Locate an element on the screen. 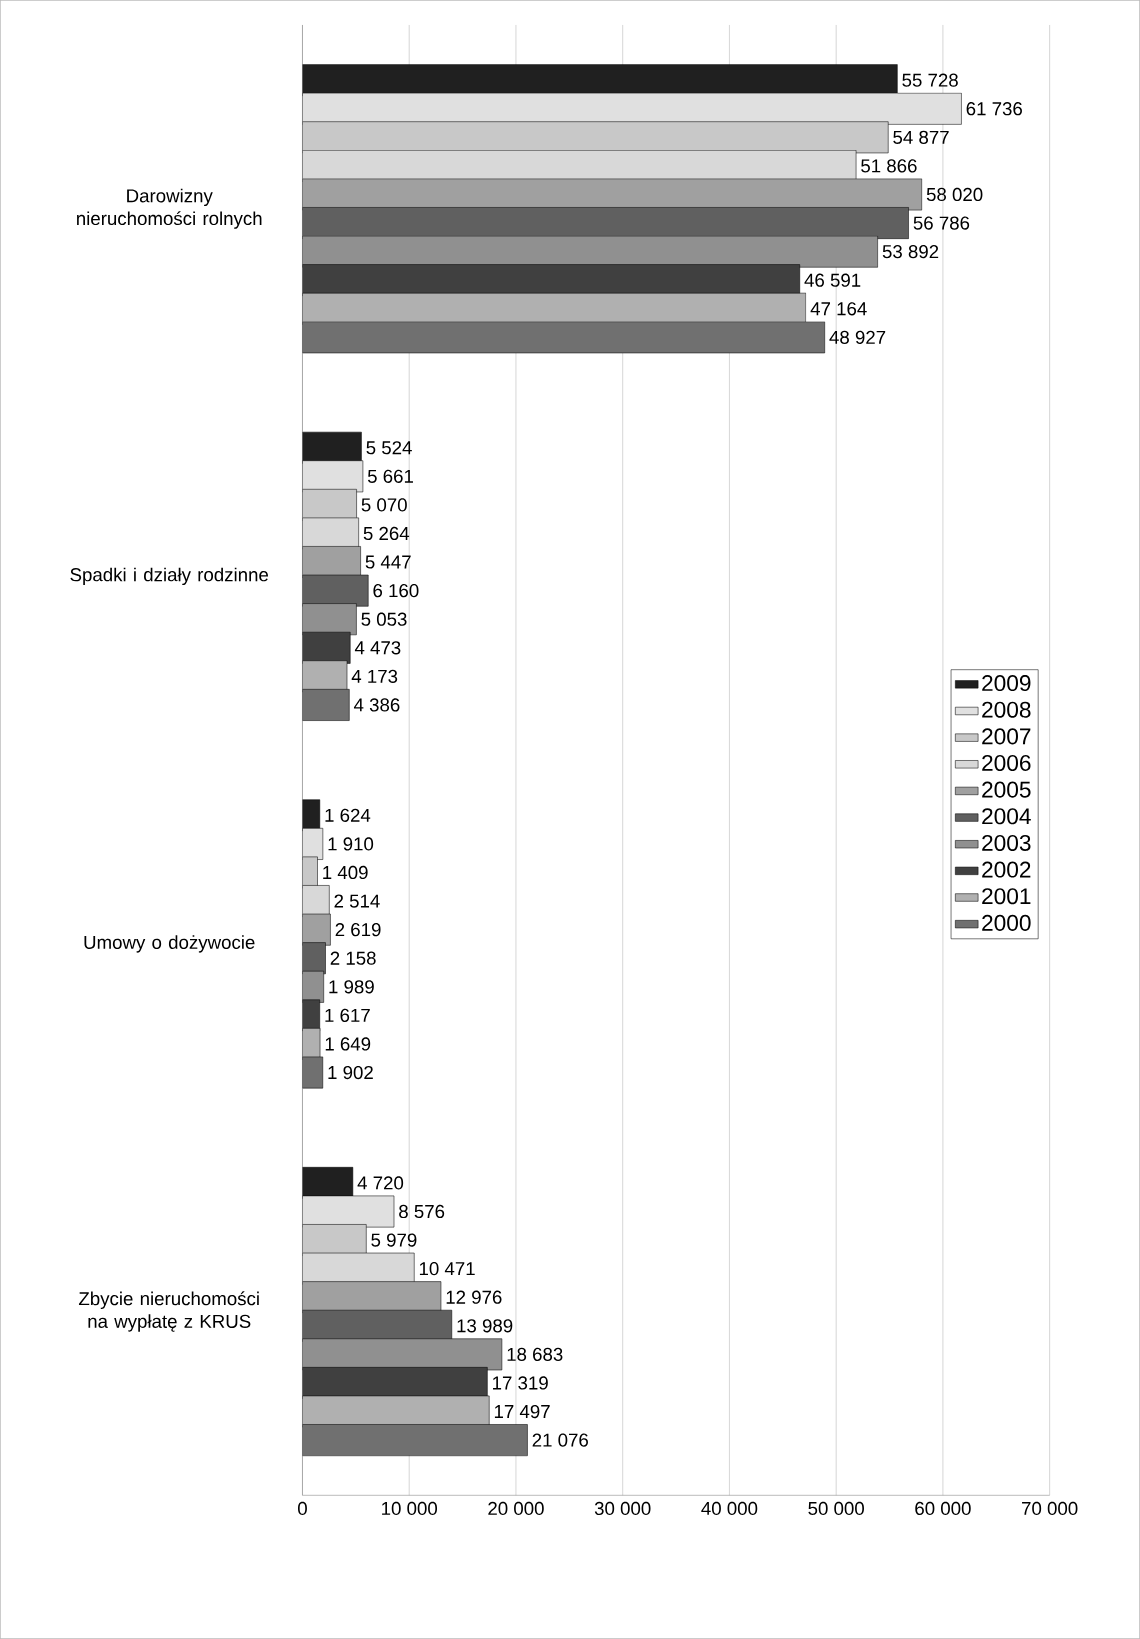 The width and height of the screenshot is (1140, 1639). data-label: 54 877 is located at coordinates (921, 137).